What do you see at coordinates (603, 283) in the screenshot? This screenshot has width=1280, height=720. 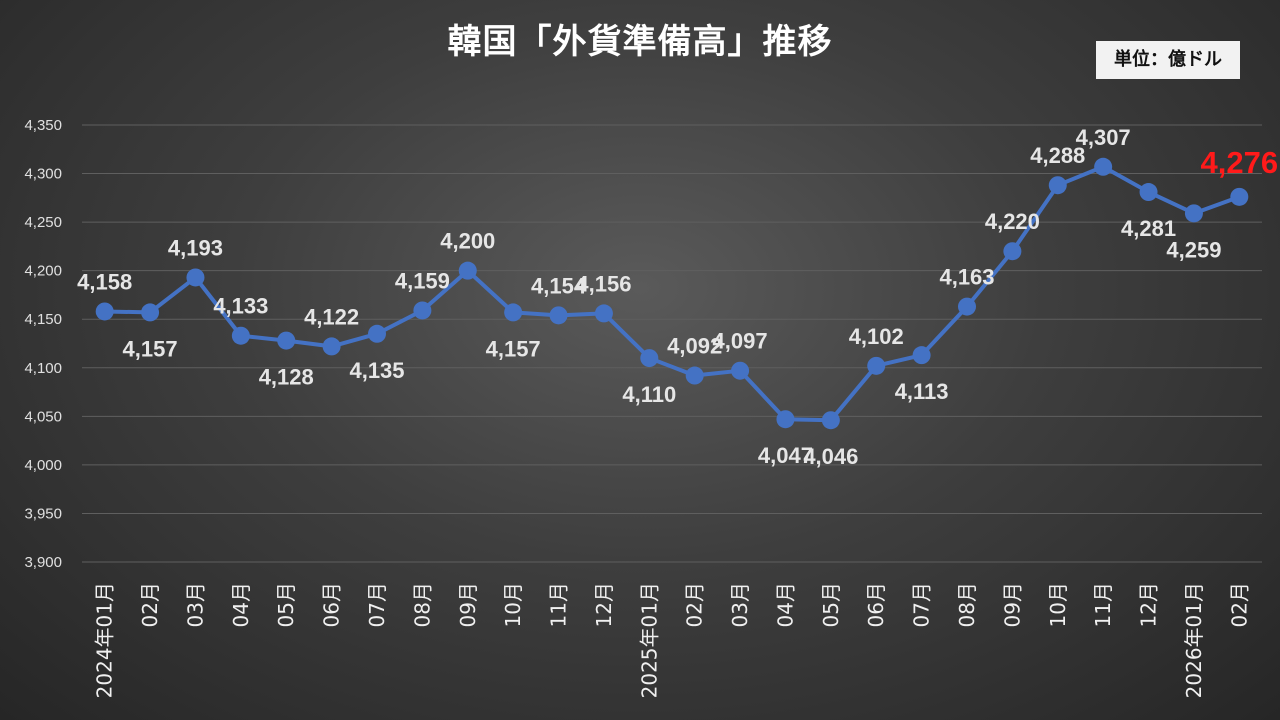 I see `data-label: 4,156` at bounding box center [603, 283].